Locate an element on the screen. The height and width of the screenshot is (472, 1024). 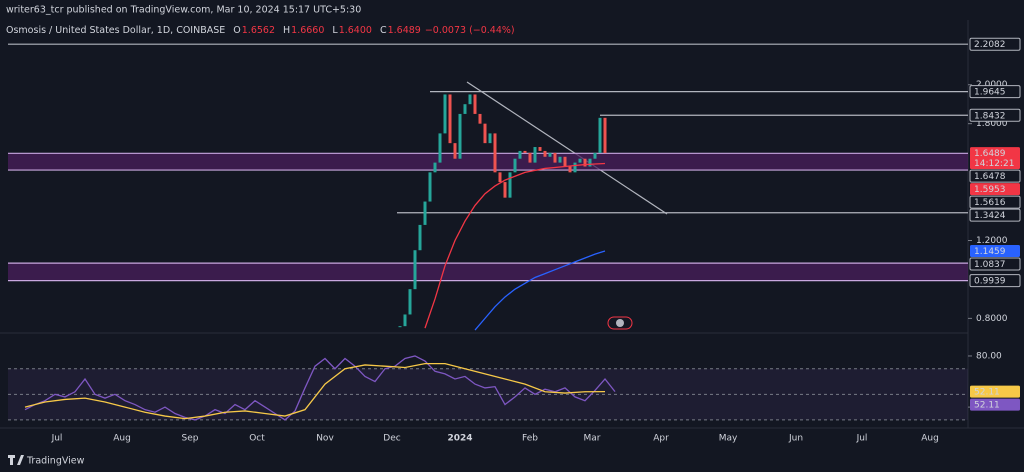
x-tick-label: May is located at coordinates (728, 439).